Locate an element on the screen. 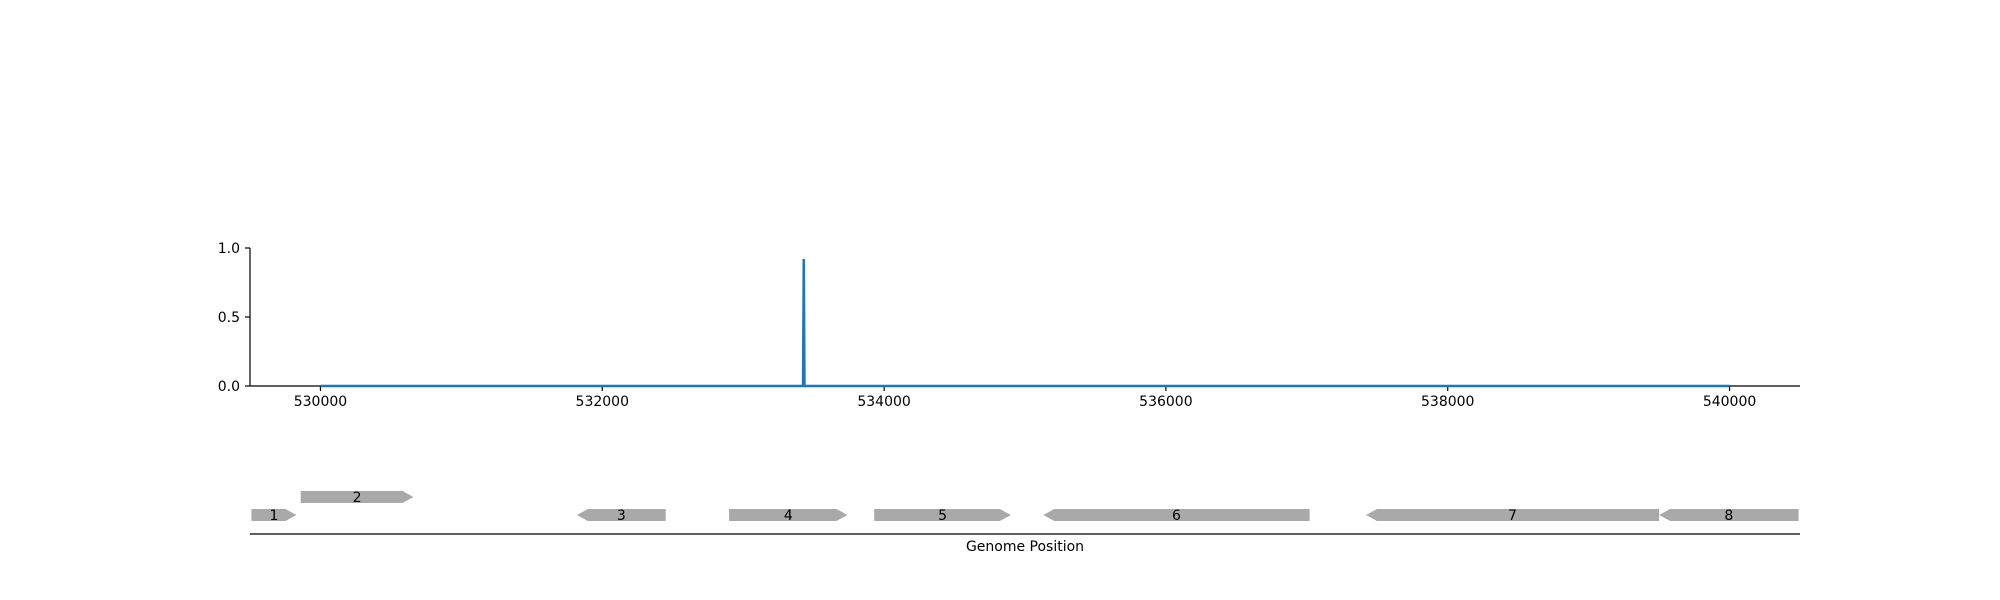 This screenshot has height=600, width=2000. y-tick-label: 0.0 is located at coordinates (229, 387).